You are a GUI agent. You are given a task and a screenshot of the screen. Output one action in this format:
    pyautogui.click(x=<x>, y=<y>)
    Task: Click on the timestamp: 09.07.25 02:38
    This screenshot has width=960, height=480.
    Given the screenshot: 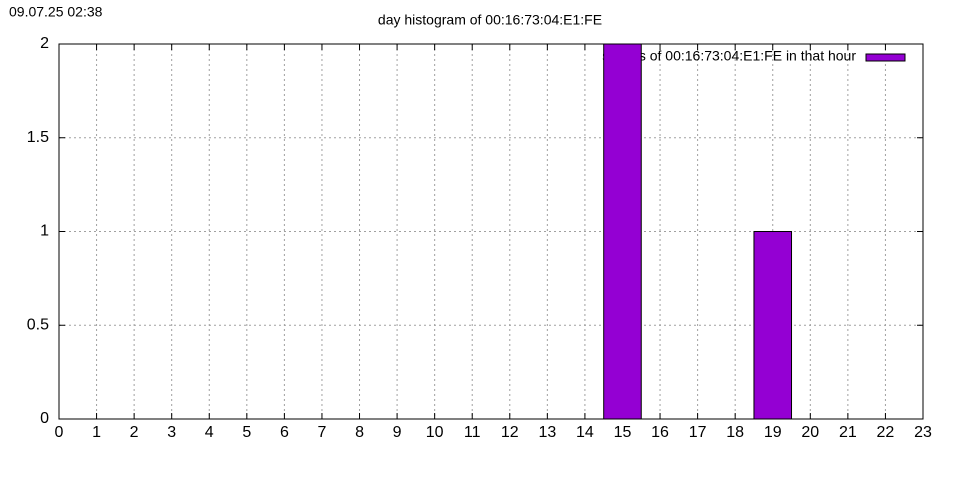 What is the action you would take?
    pyautogui.click(x=56, y=12)
    